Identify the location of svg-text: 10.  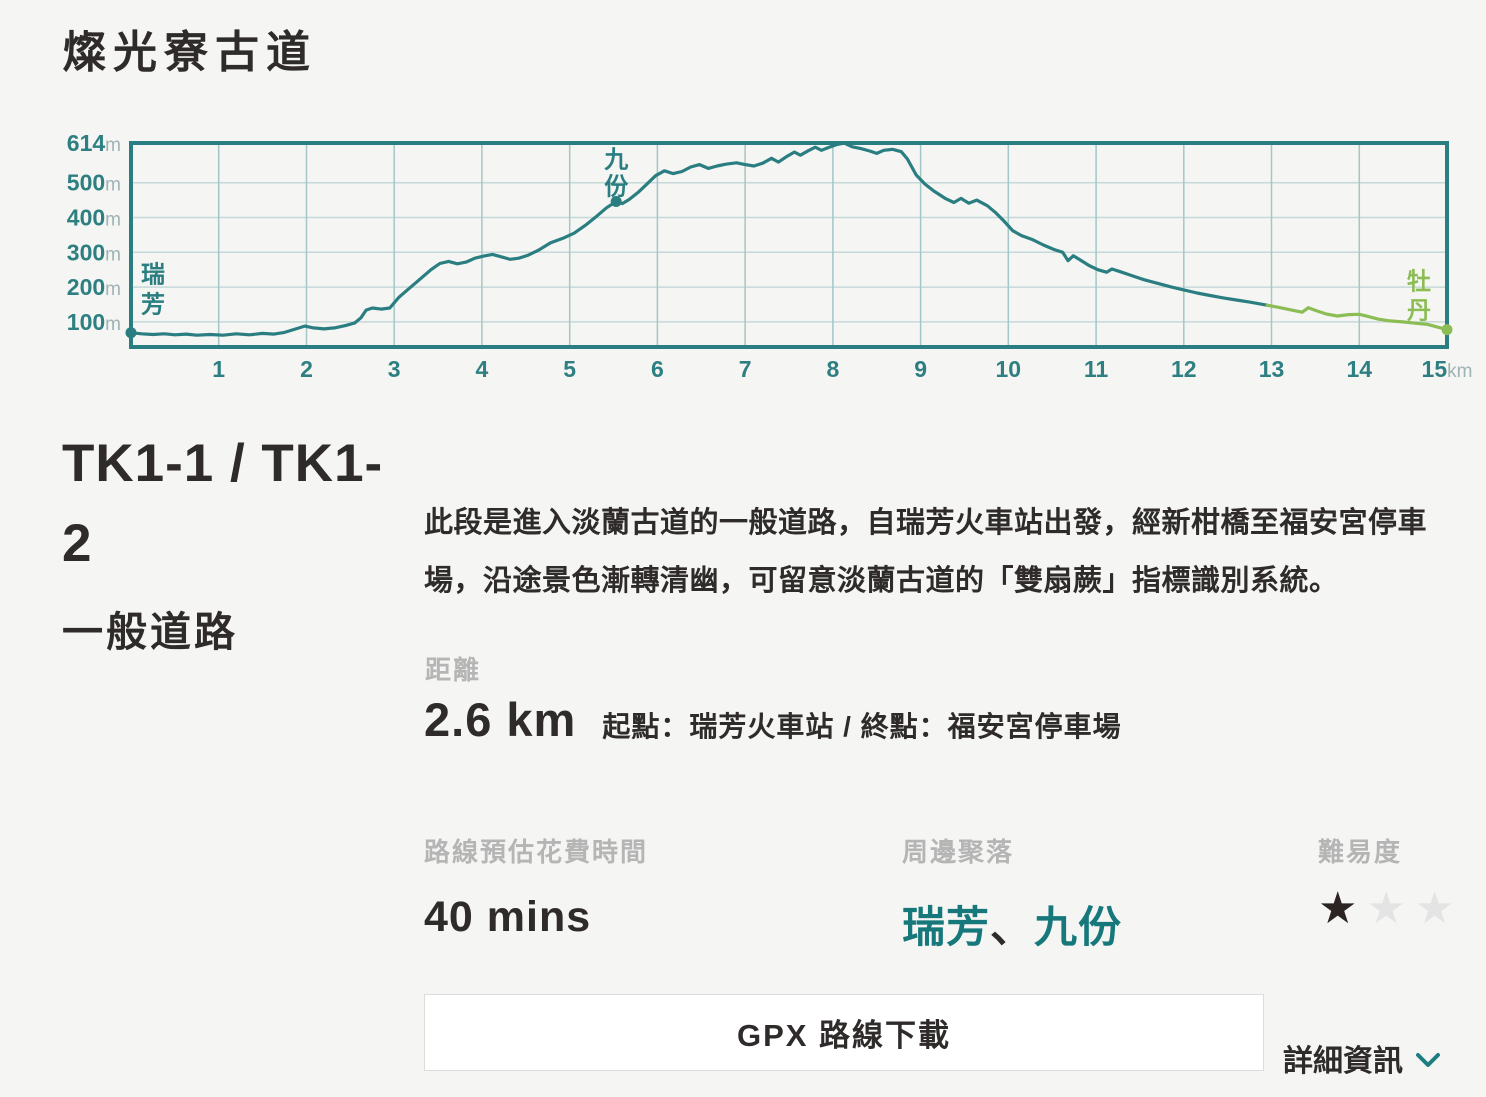
(1009, 369).